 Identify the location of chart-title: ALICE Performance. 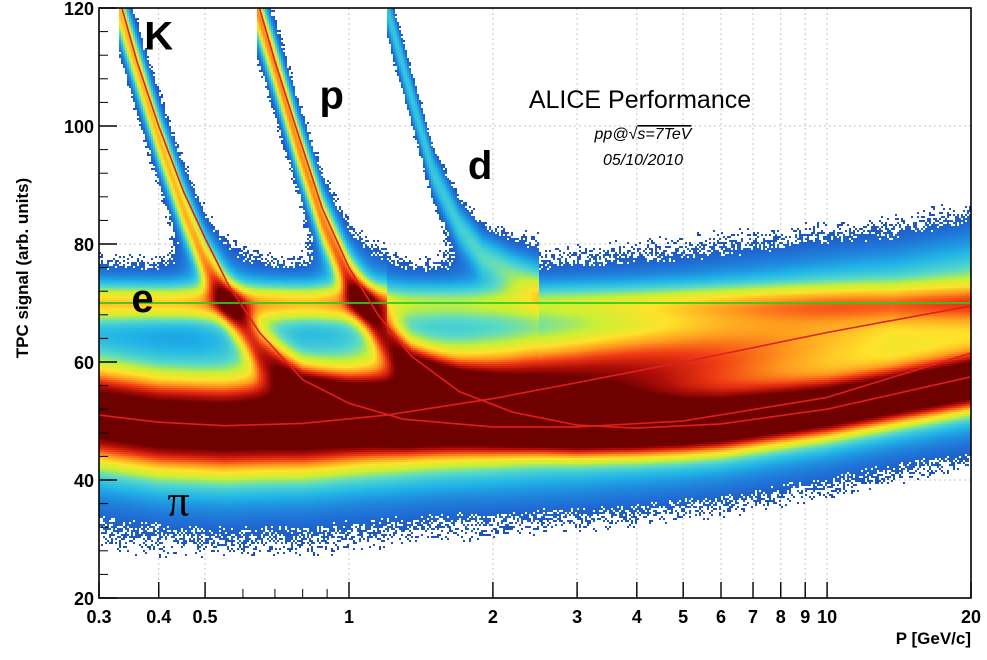
(640, 100).